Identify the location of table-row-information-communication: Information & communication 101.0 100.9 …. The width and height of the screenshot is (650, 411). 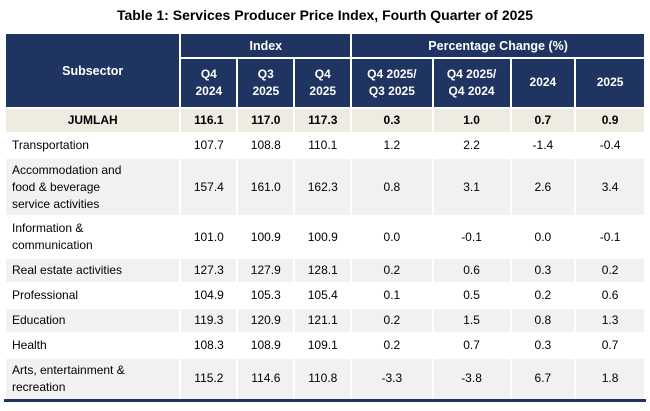
(324, 237).